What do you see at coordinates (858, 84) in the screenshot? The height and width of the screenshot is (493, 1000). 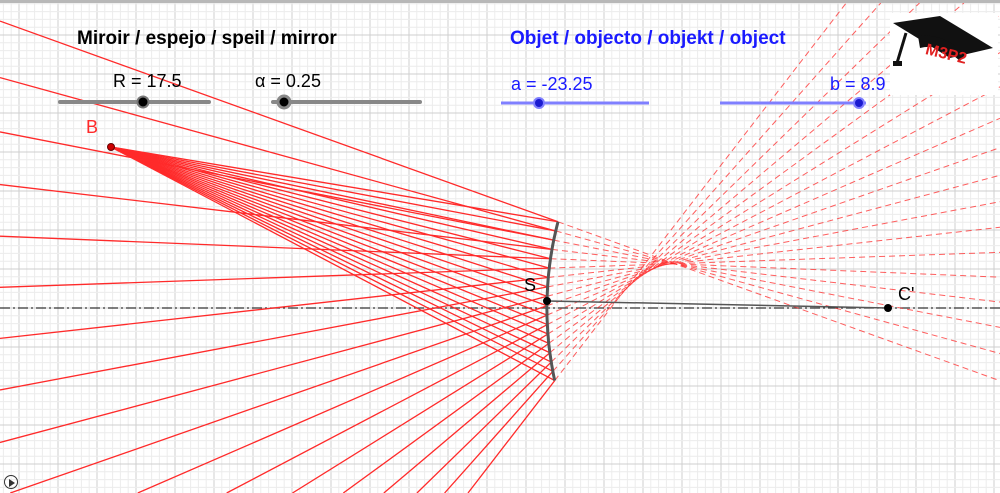 I see `slider-b-label: b = 8.9` at bounding box center [858, 84].